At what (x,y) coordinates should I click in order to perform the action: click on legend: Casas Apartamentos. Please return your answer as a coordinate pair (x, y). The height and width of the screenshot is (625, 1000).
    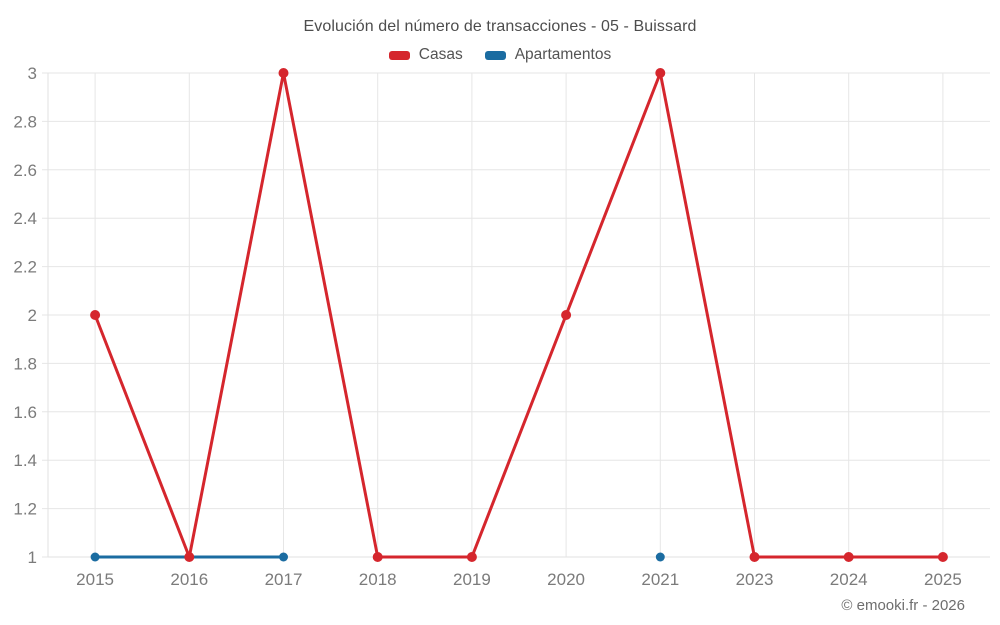
    Looking at the image, I should click on (500, 55).